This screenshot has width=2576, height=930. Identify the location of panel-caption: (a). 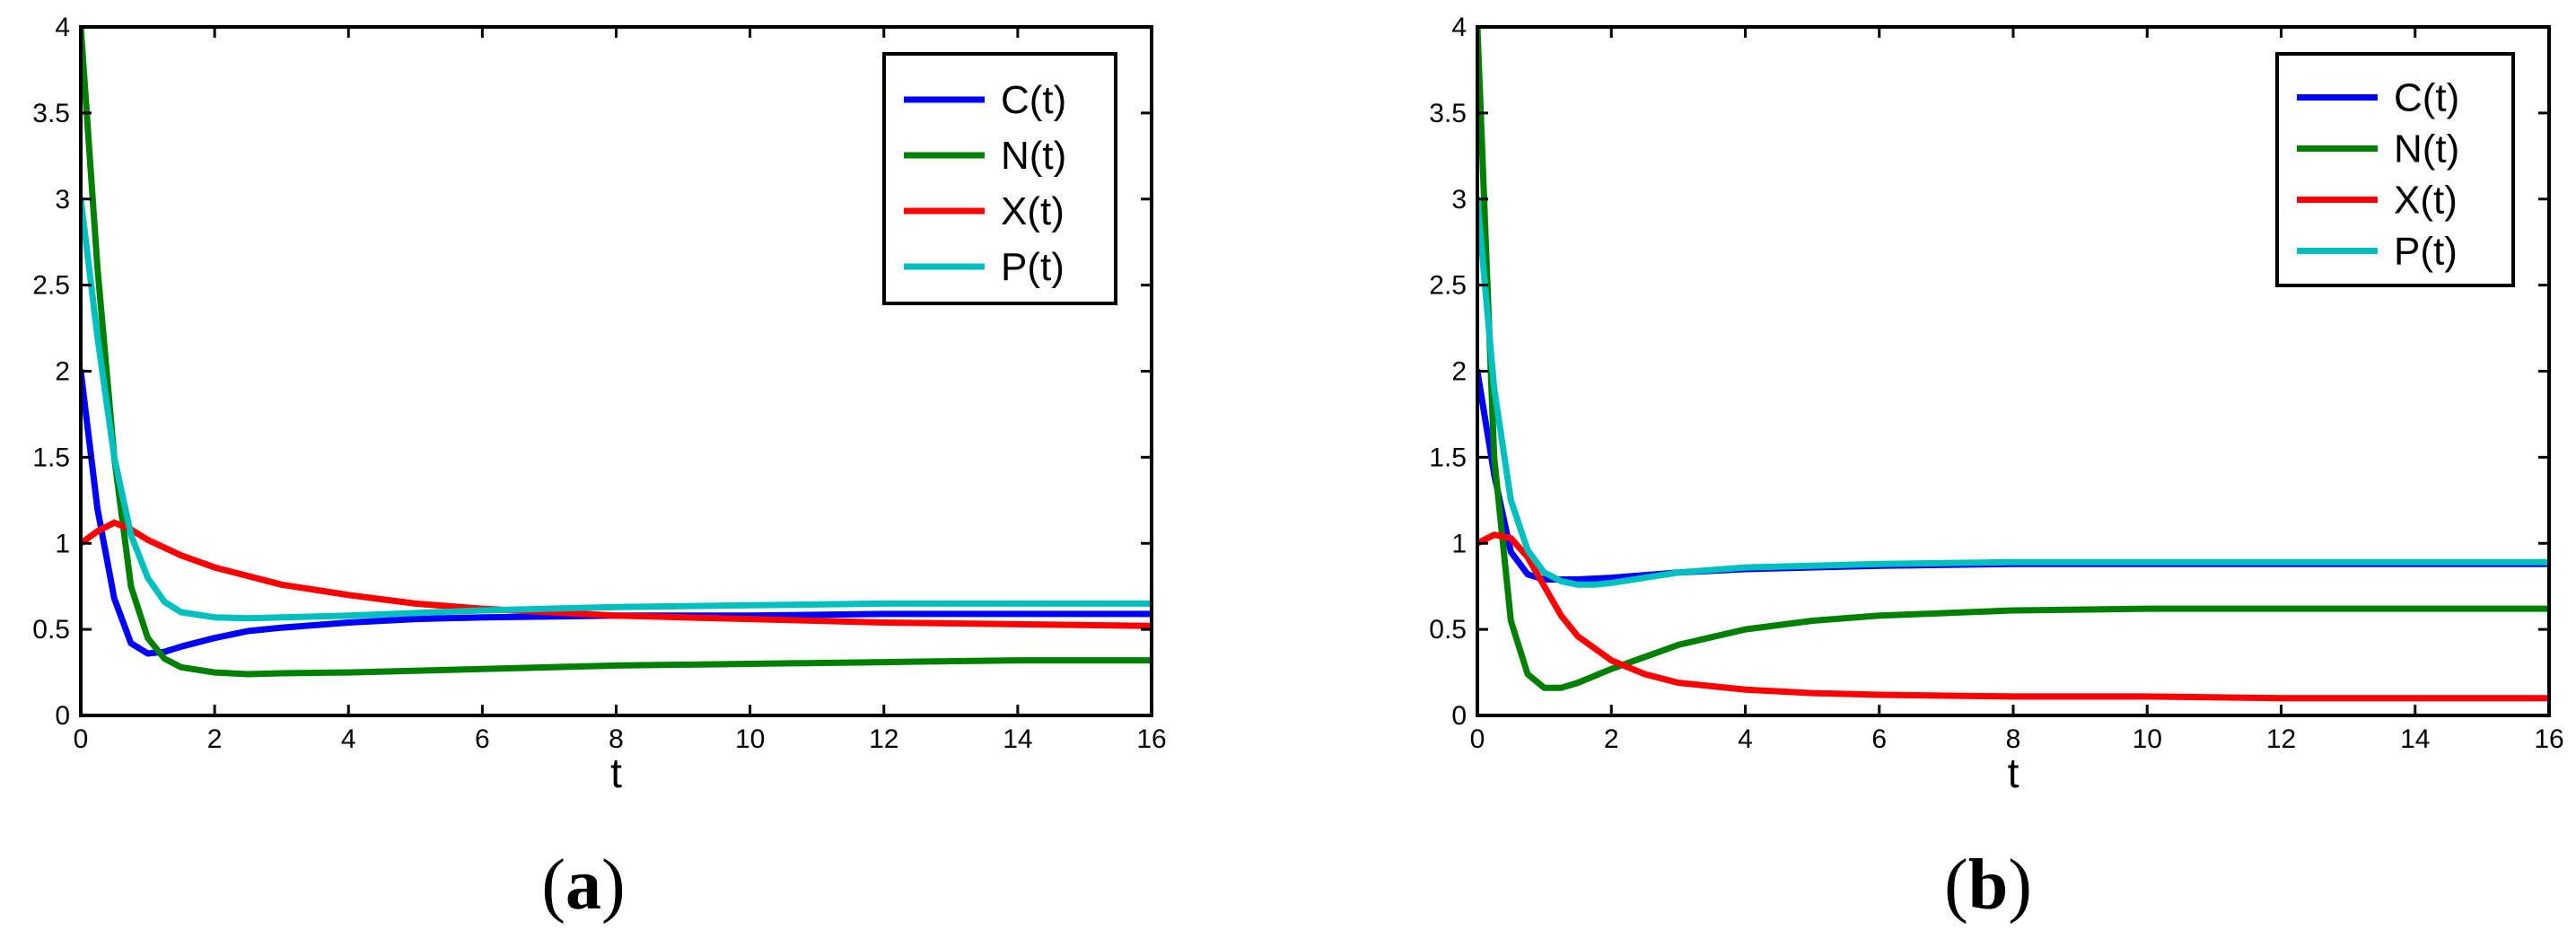
(583, 885).